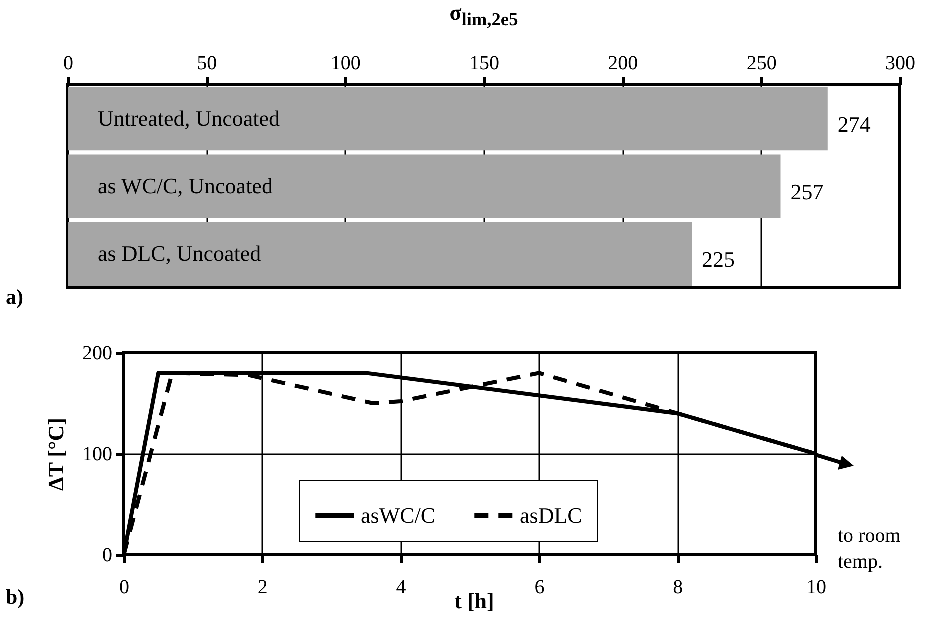  Describe the element at coordinates (107, 555) in the screenshot. I see `y-tick-label: 0` at that location.